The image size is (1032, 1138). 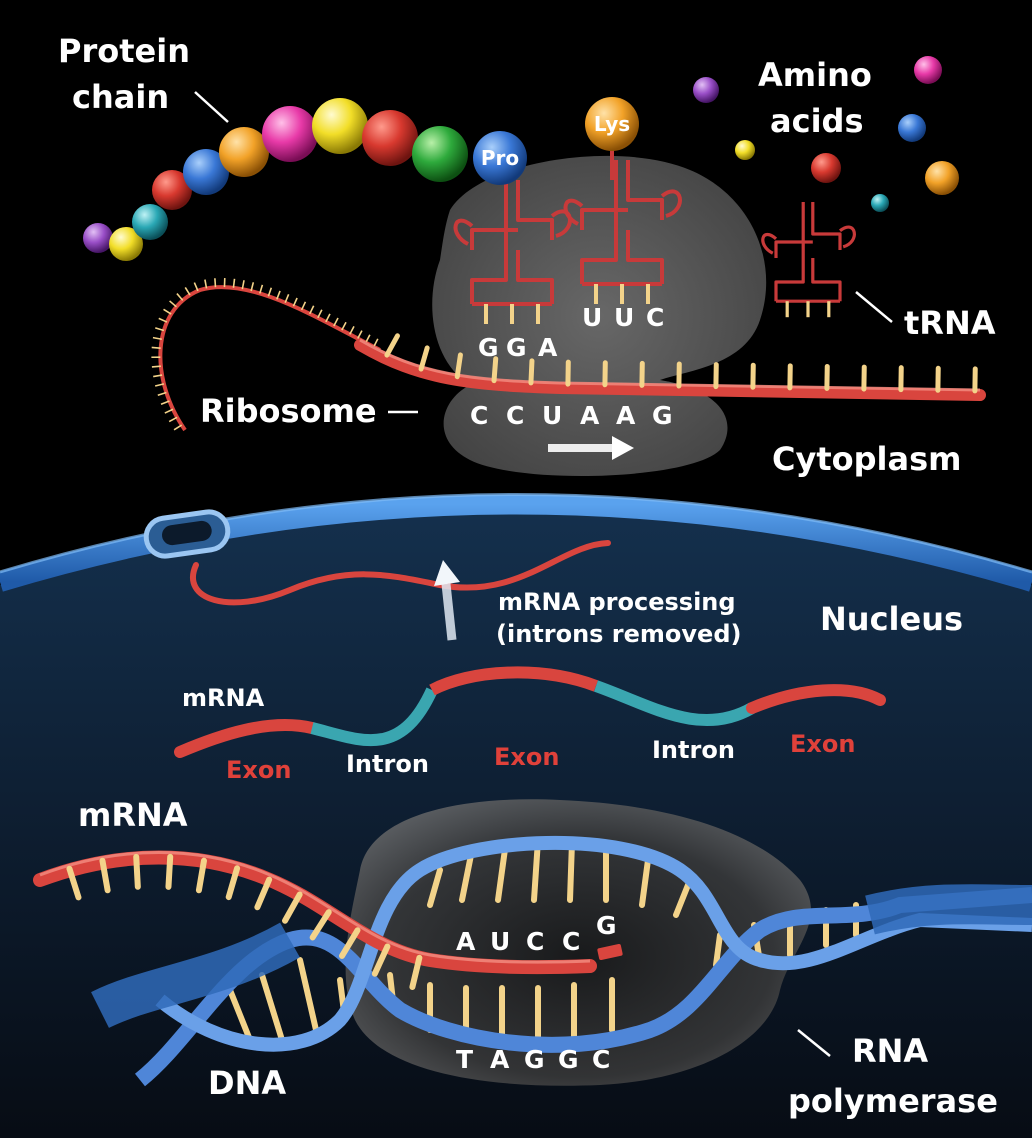 I want to click on mrna-label: mRNA, so click(x=133, y=815).